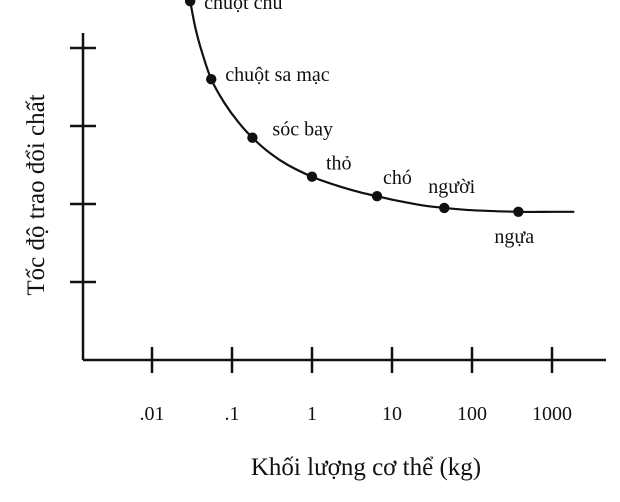  What do you see at coordinates (302, 130) in the screenshot?
I see `data-point-label: sóc bay` at bounding box center [302, 130].